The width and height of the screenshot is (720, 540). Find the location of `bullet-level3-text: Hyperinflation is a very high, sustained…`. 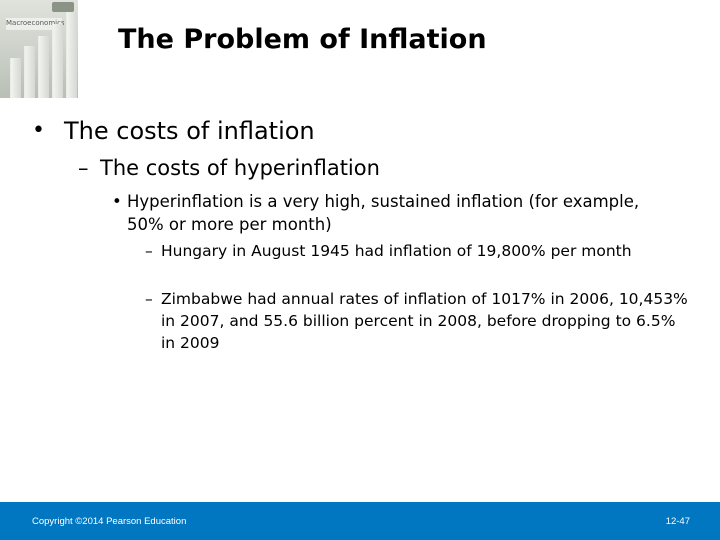

bullet-level3-text: Hyperinflation is a very high, sustained… is located at coordinates (383, 213).